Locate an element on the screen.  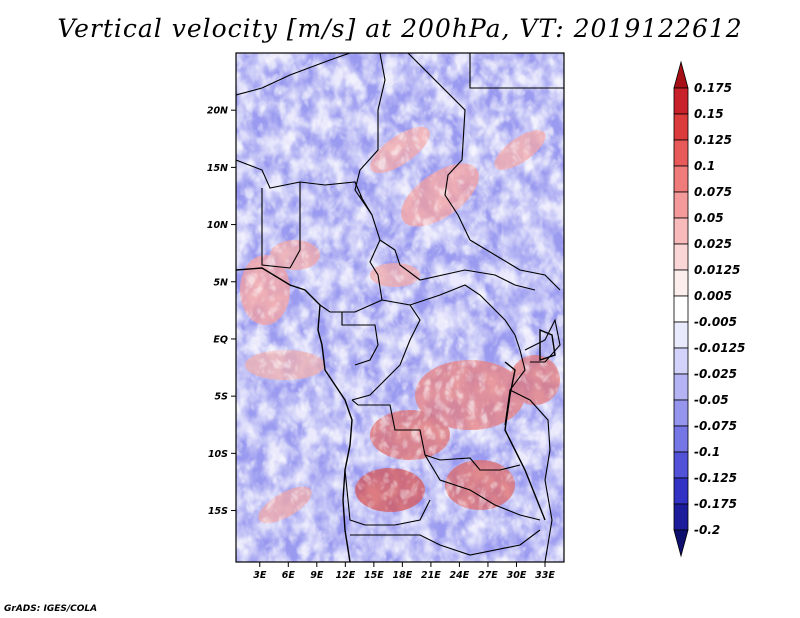
colorbar-label: 0.05 is located at coordinates (709, 218).